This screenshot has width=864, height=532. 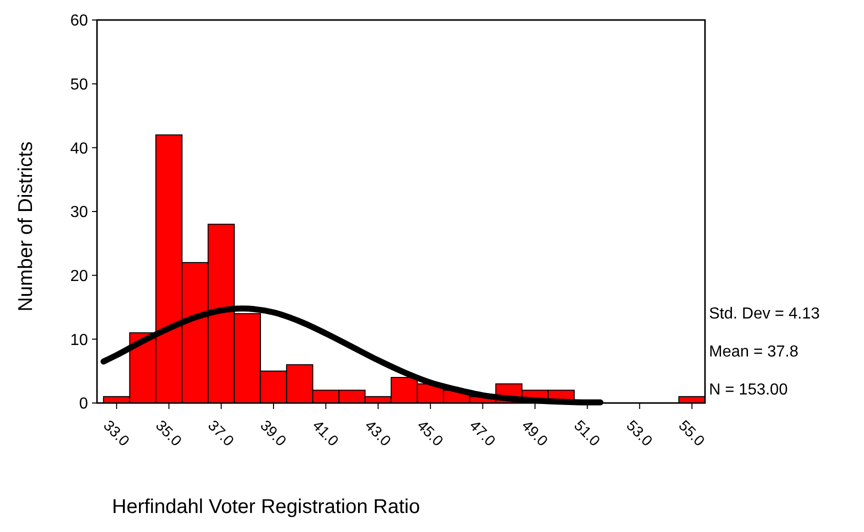 What do you see at coordinates (79, 149) in the screenshot?
I see `y-tick-label: 40` at bounding box center [79, 149].